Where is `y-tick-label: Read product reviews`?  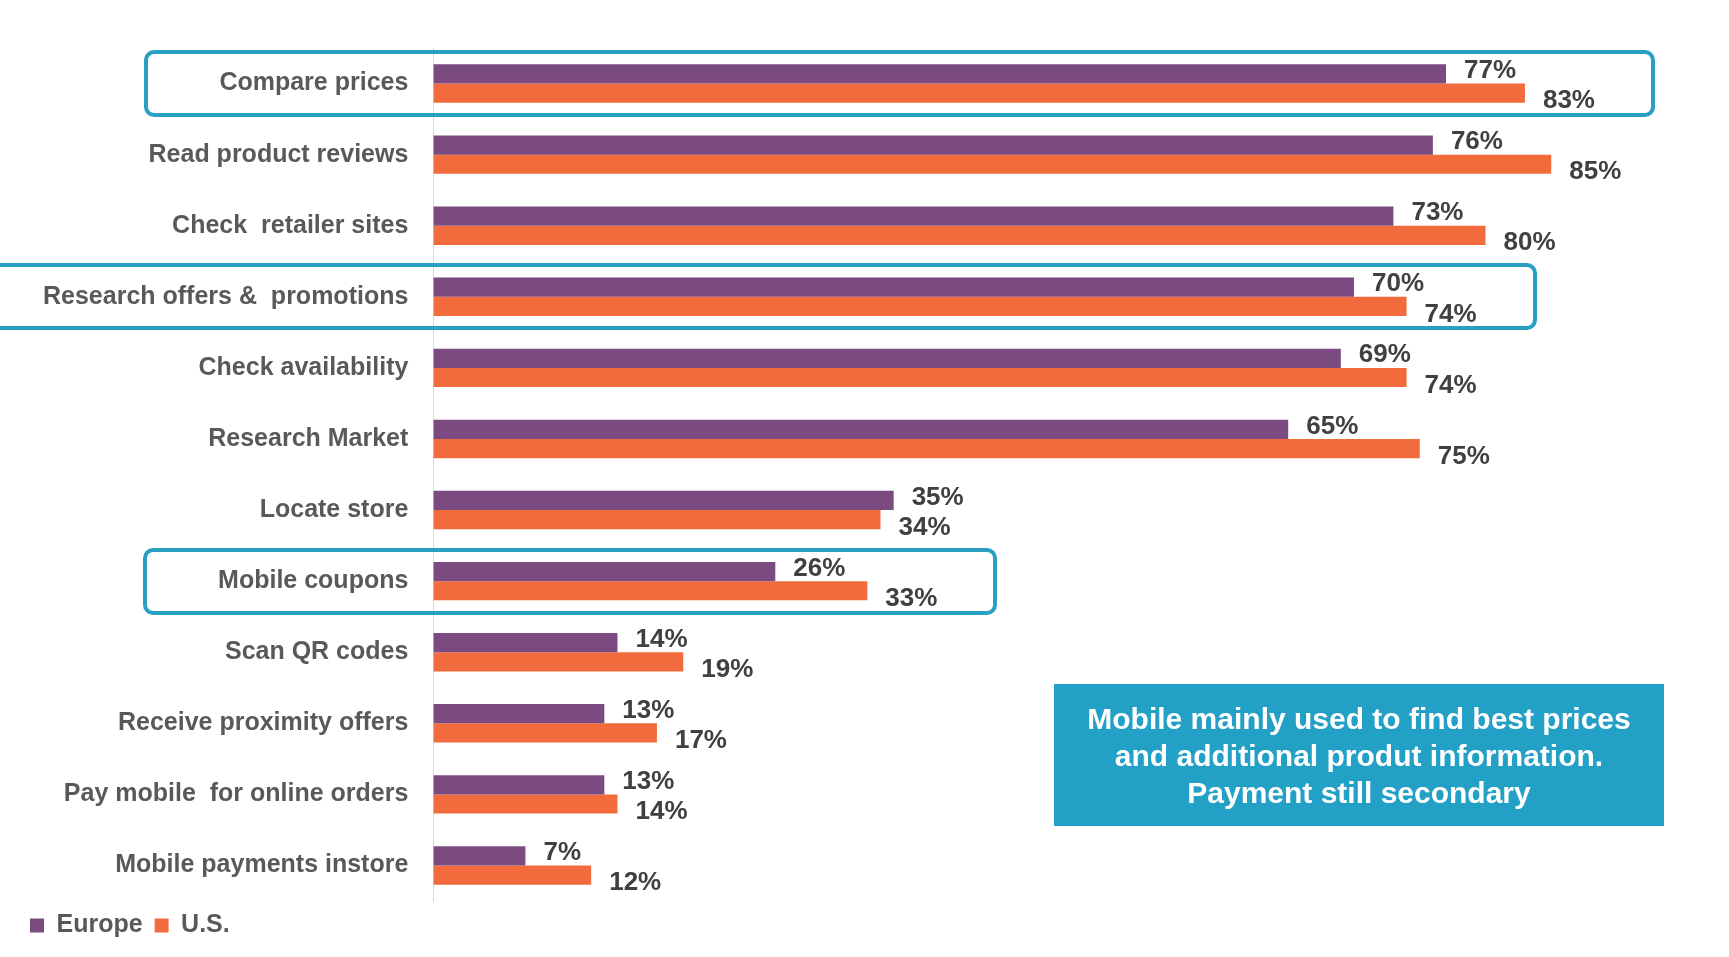
y-tick-label: Read product reviews is located at coordinates (278, 152).